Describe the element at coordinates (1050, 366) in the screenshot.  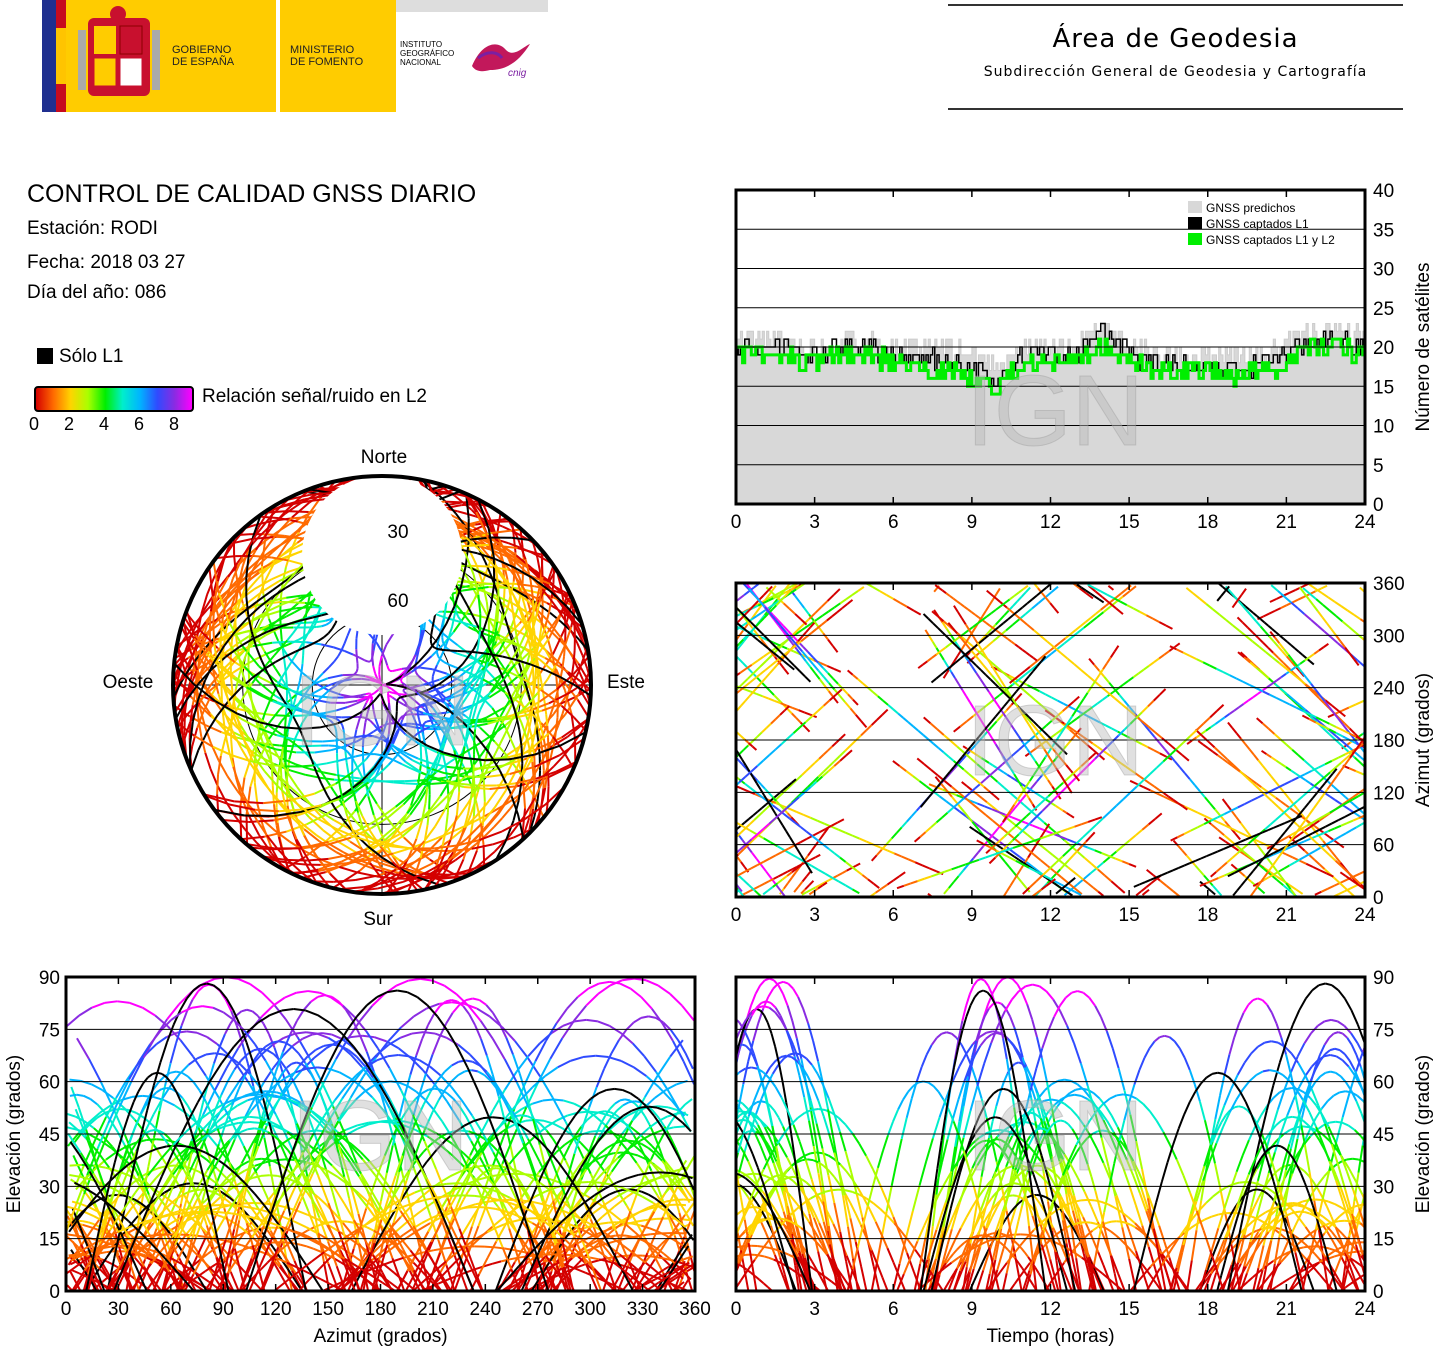
I see `series-l1l2` at that location.